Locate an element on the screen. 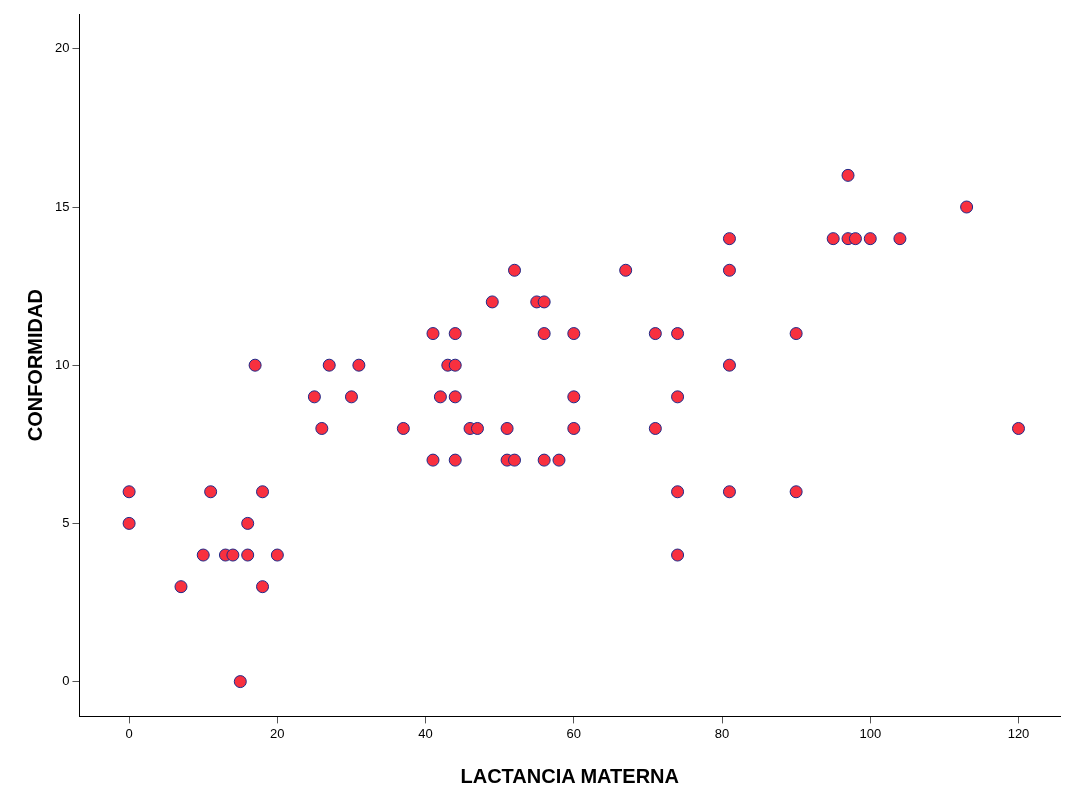 The width and height of the screenshot is (1067, 793). x-tick-label: 0 is located at coordinates (129, 733).